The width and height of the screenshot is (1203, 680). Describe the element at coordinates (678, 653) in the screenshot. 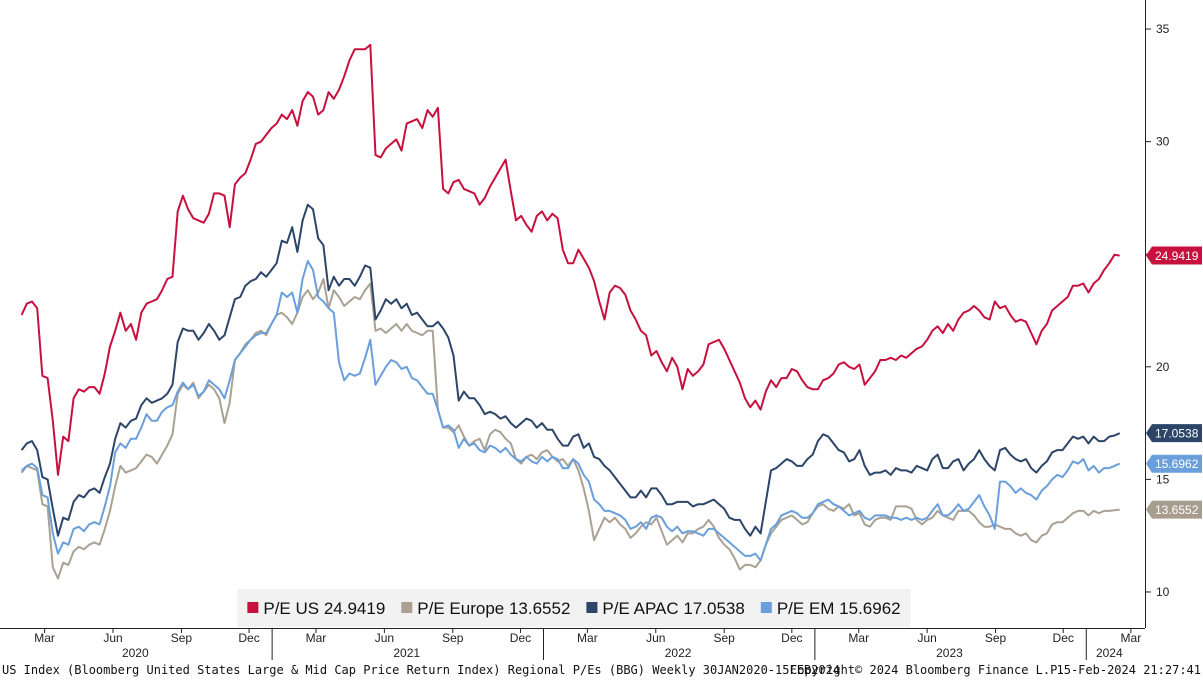

I see `x-year-label: 2022` at that location.